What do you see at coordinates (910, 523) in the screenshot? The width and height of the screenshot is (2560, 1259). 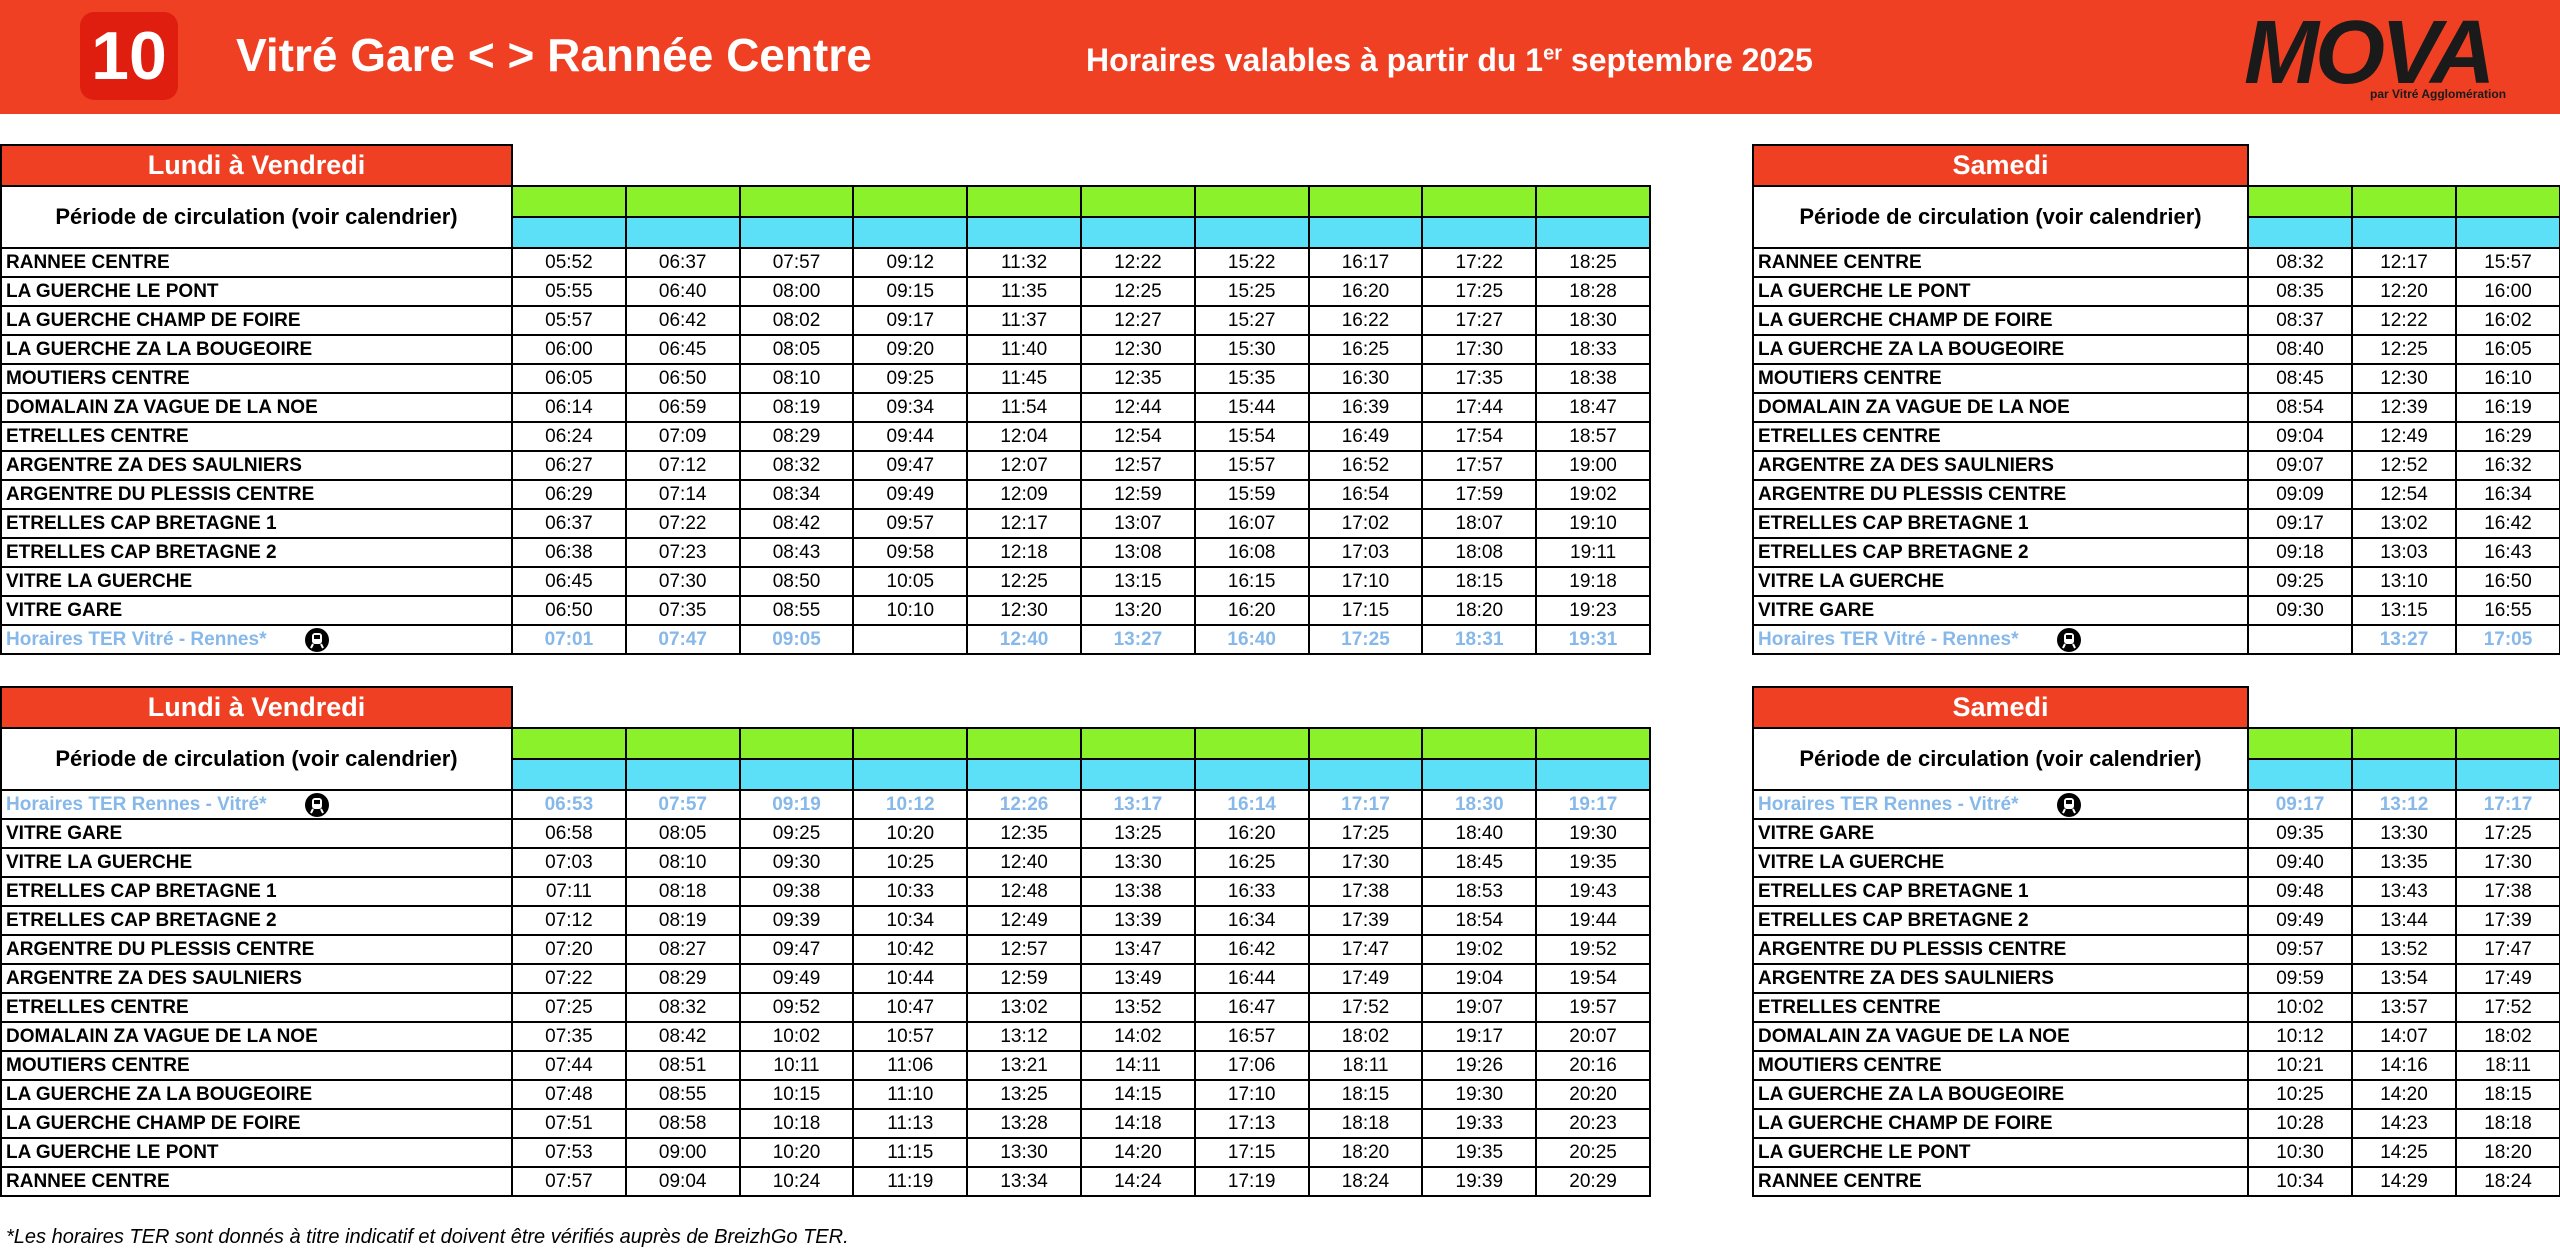 I see `time: 09:57` at bounding box center [910, 523].